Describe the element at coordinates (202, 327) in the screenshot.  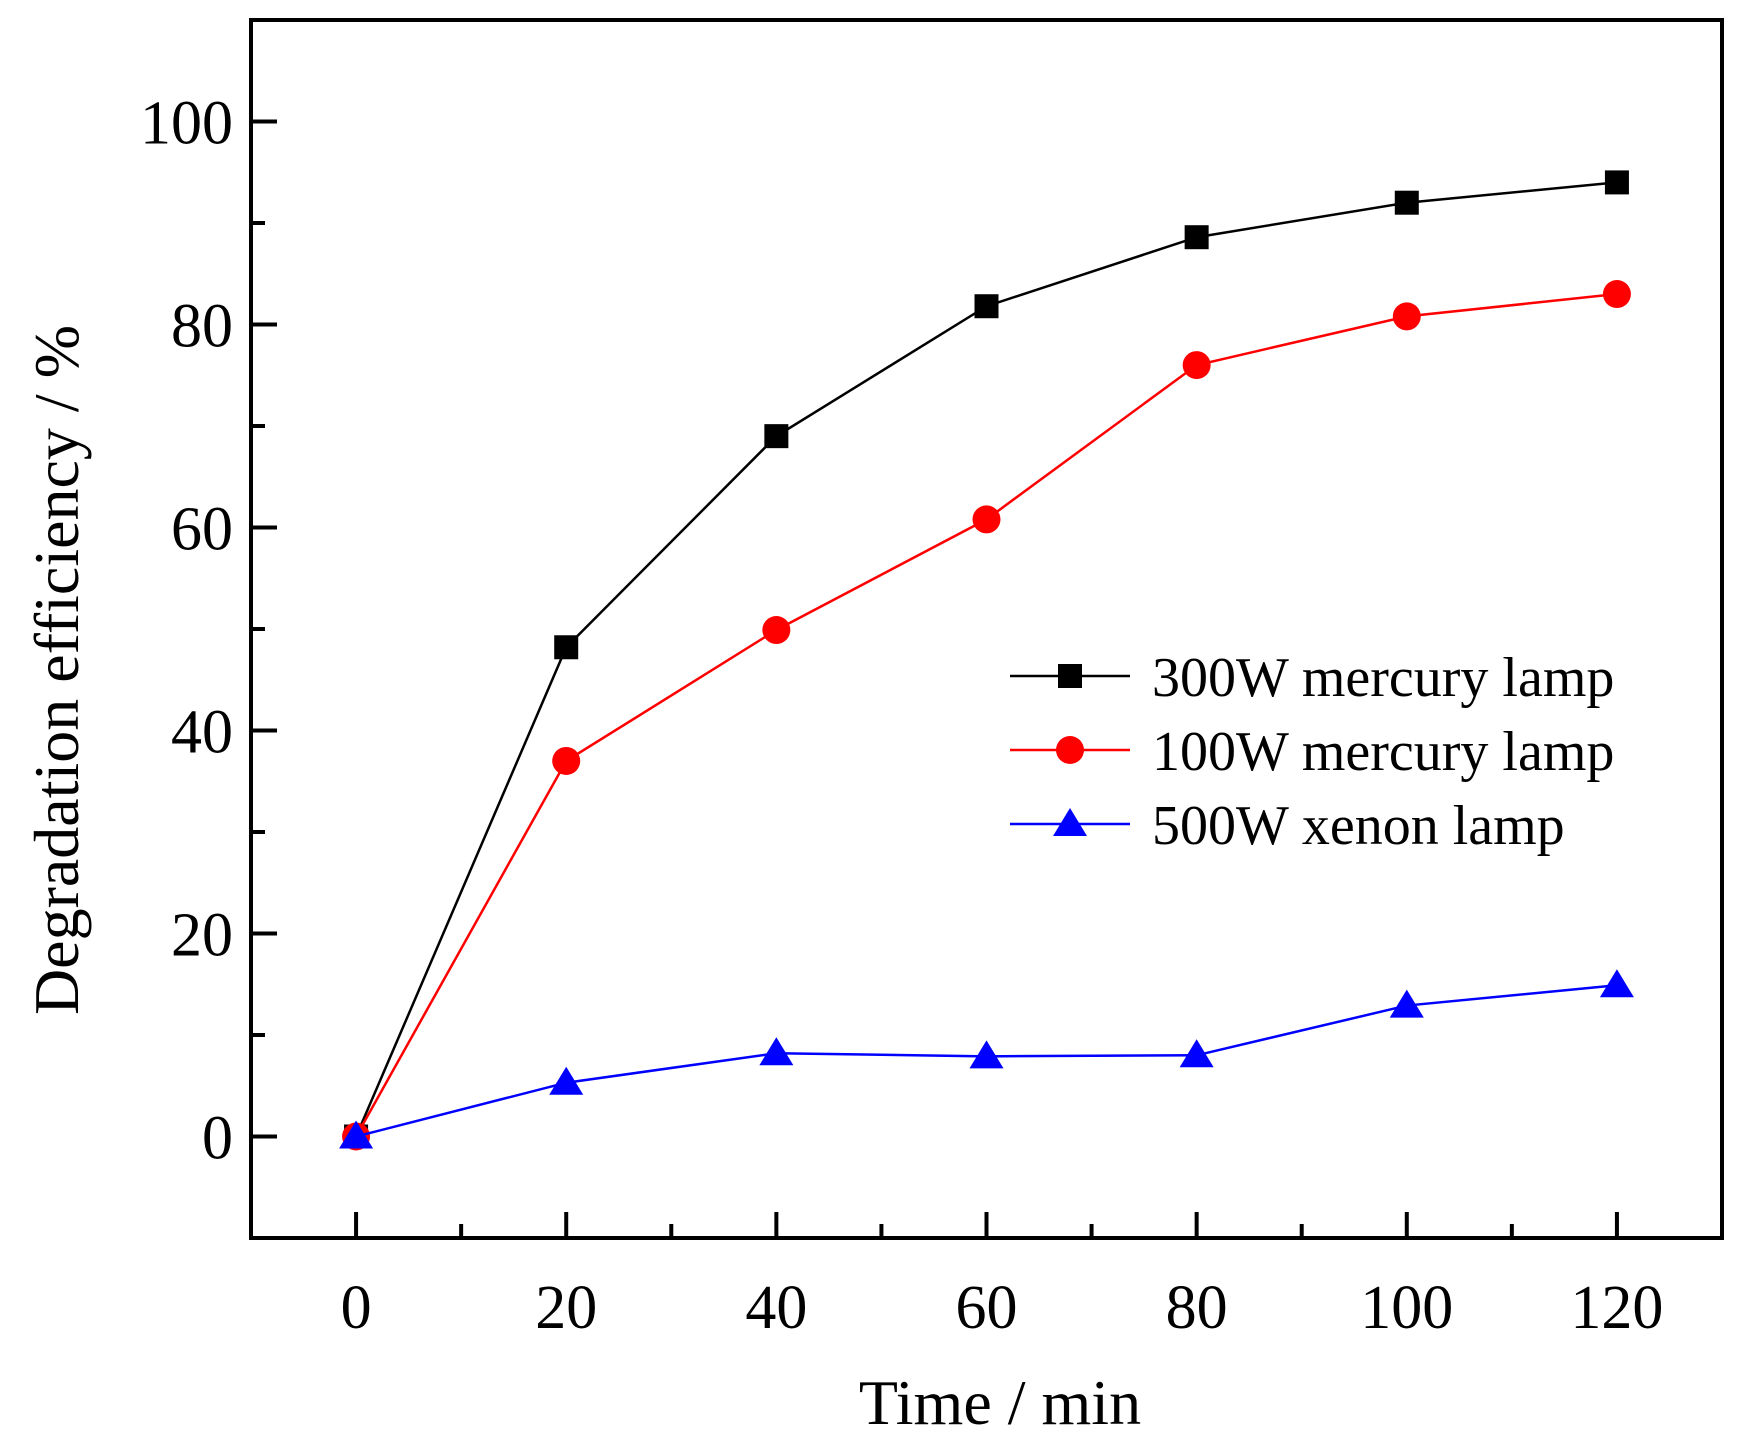
I see `y-tick-label: 80` at that location.